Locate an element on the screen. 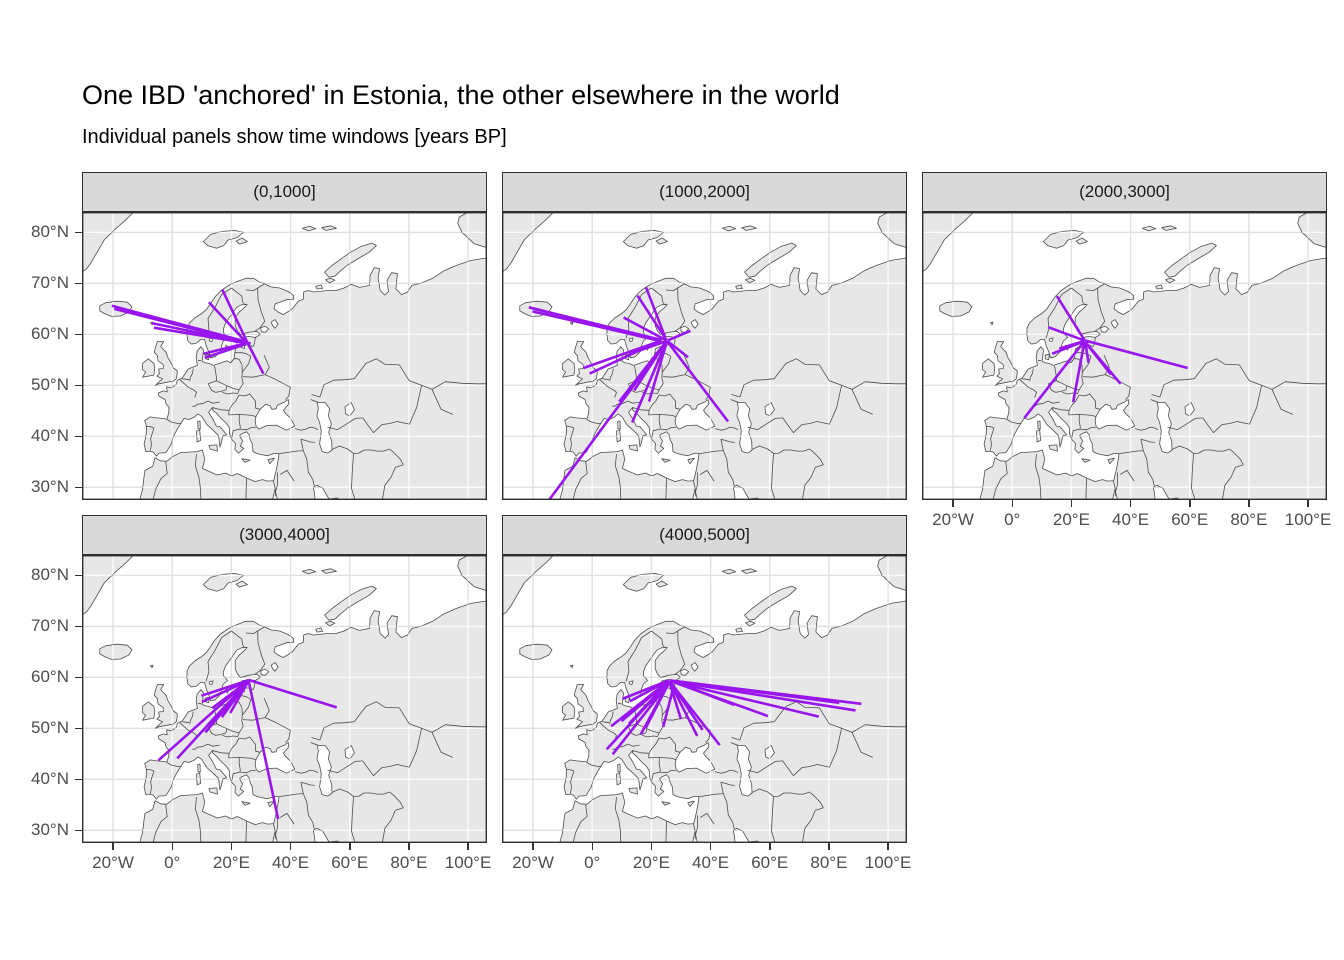 The height and width of the screenshot is (960, 1344). facet-strip: (3000,4000] is located at coordinates (284, 535).